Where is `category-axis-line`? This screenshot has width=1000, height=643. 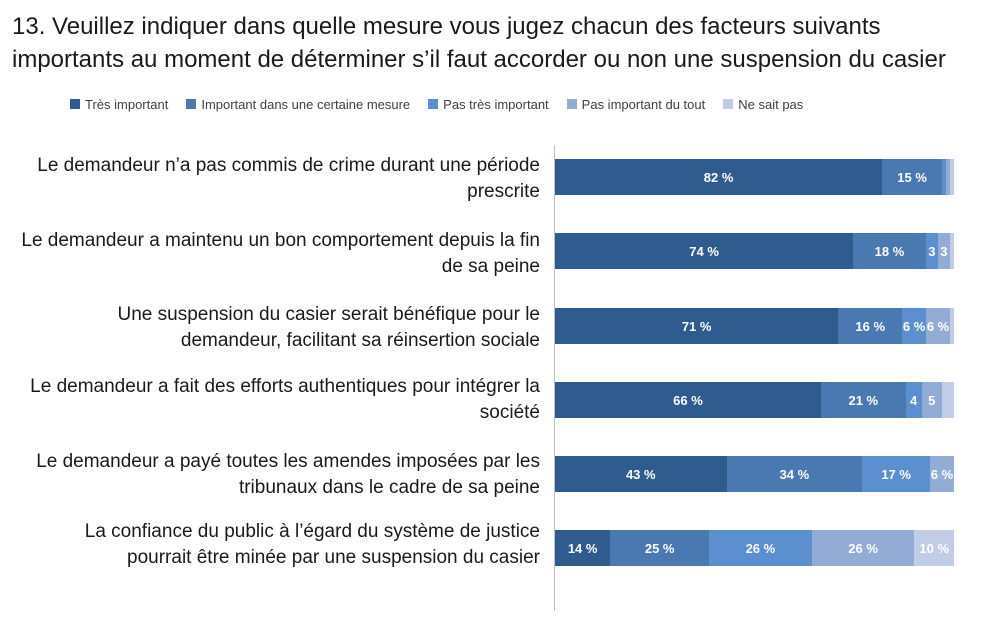 category-axis-line is located at coordinates (554, 378).